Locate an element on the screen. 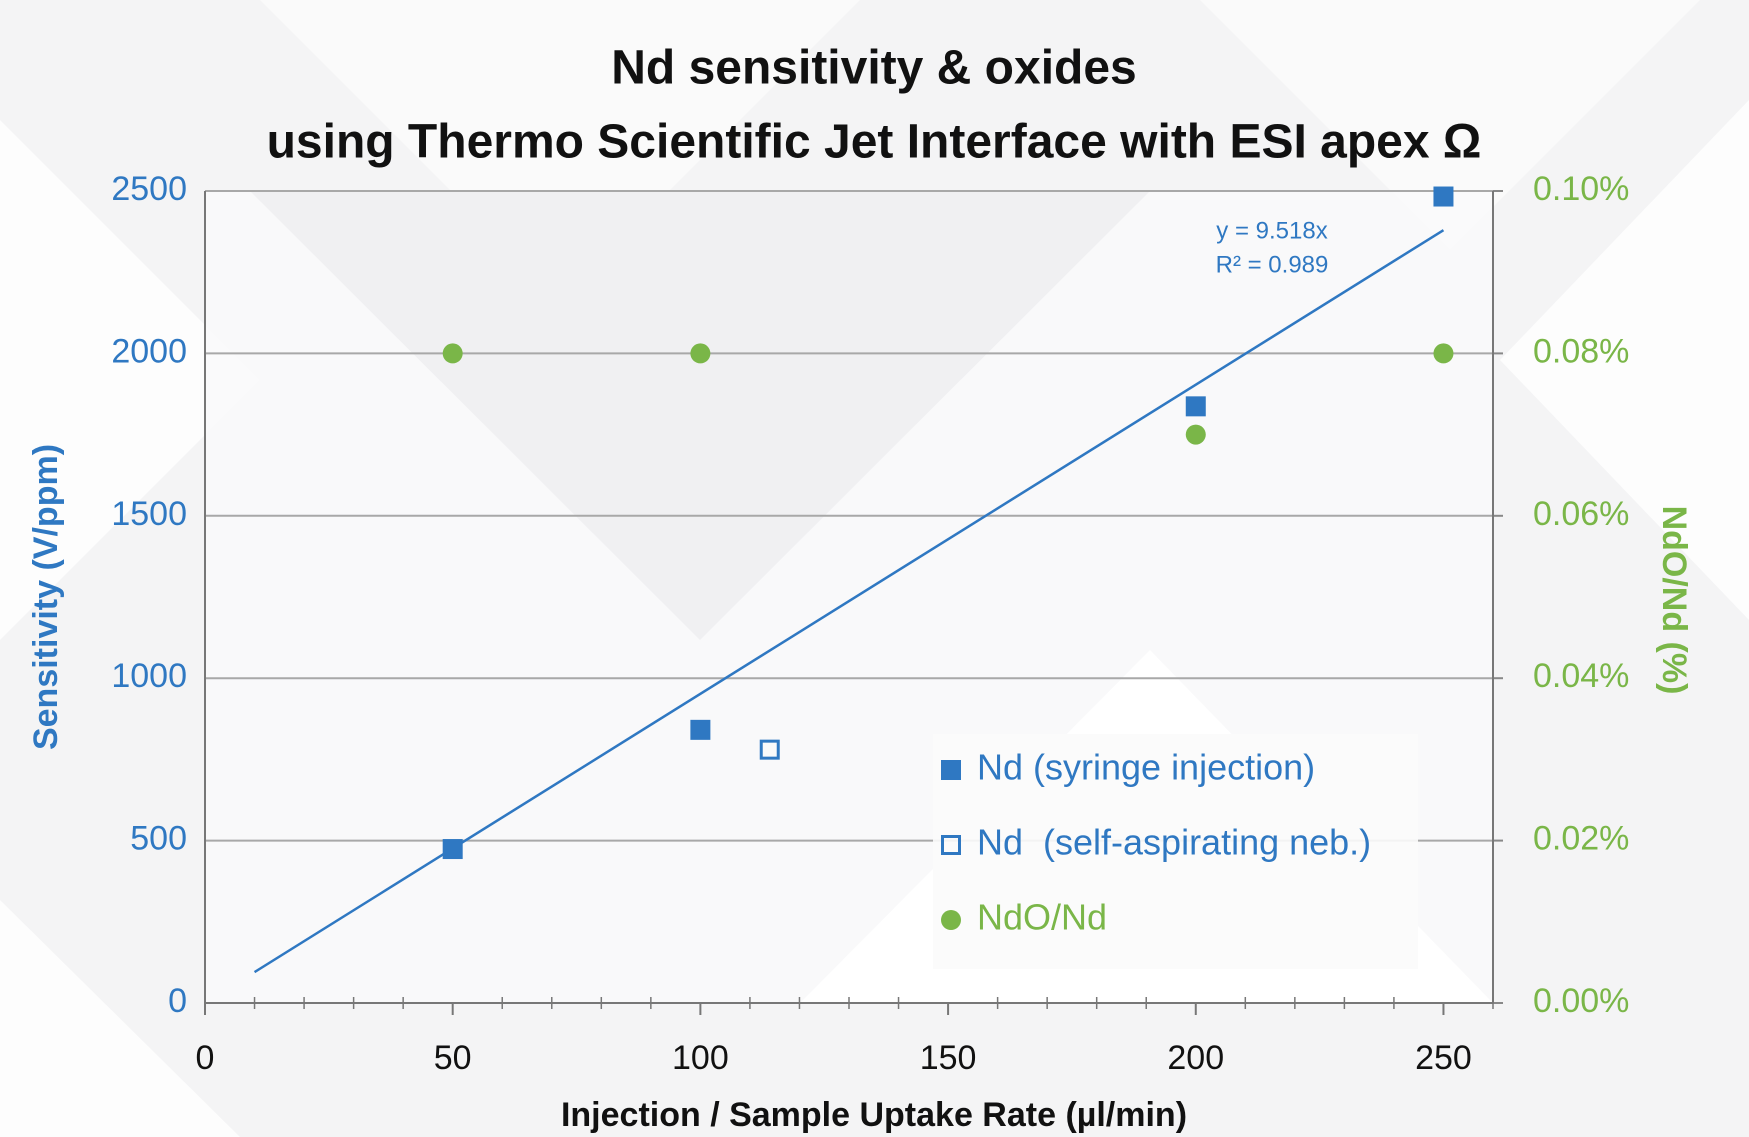 Image resolution: width=1749 pixels, height=1137 pixels. x-tick-label: 100 is located at coordinates (700, 1058).